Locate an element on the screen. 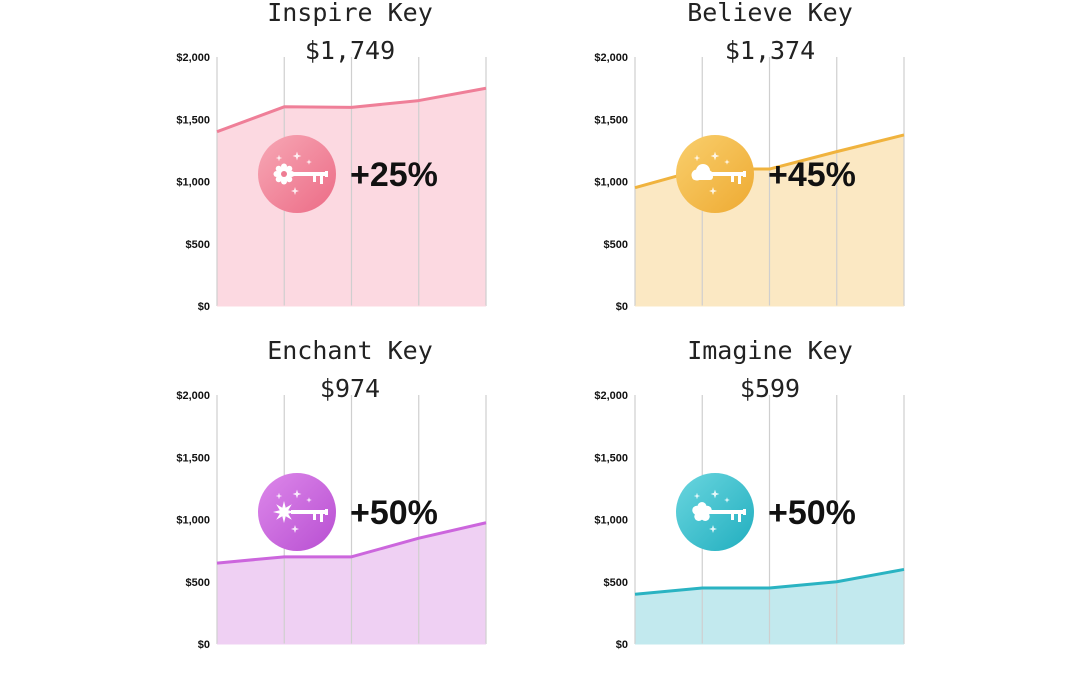 The image size is (1080, 675). star-key-icon is located at coordinates (300, 511).